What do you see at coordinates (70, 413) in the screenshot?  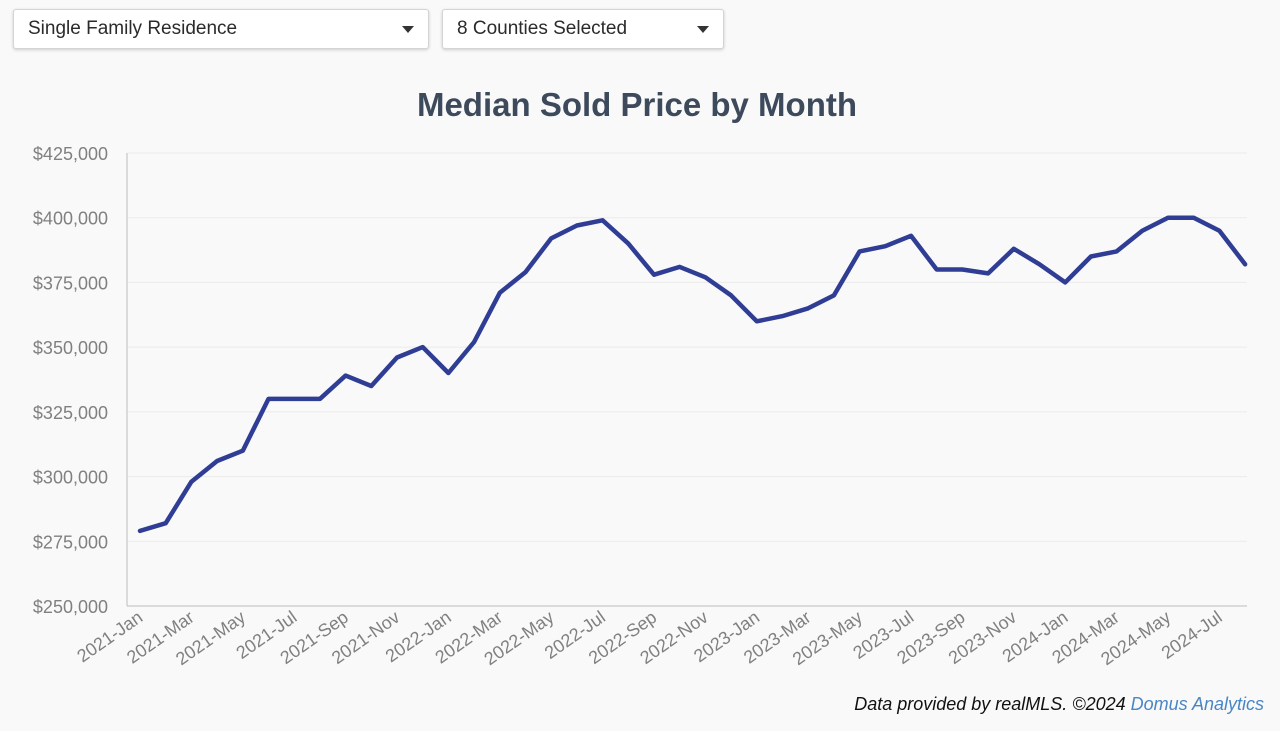 I see `y-tick-label: $325,000` at bounding box center [70, 413].